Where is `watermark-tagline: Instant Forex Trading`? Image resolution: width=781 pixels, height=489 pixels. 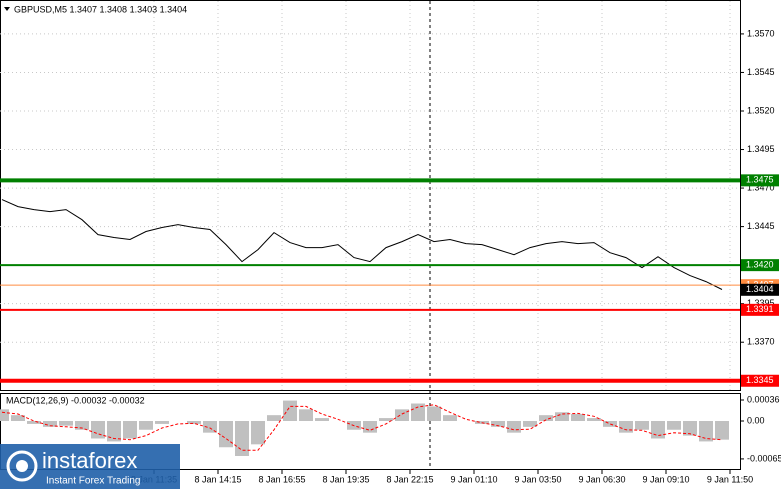 watermark-tagline: Instant Forex Trading is located at coordinates (93, 481).